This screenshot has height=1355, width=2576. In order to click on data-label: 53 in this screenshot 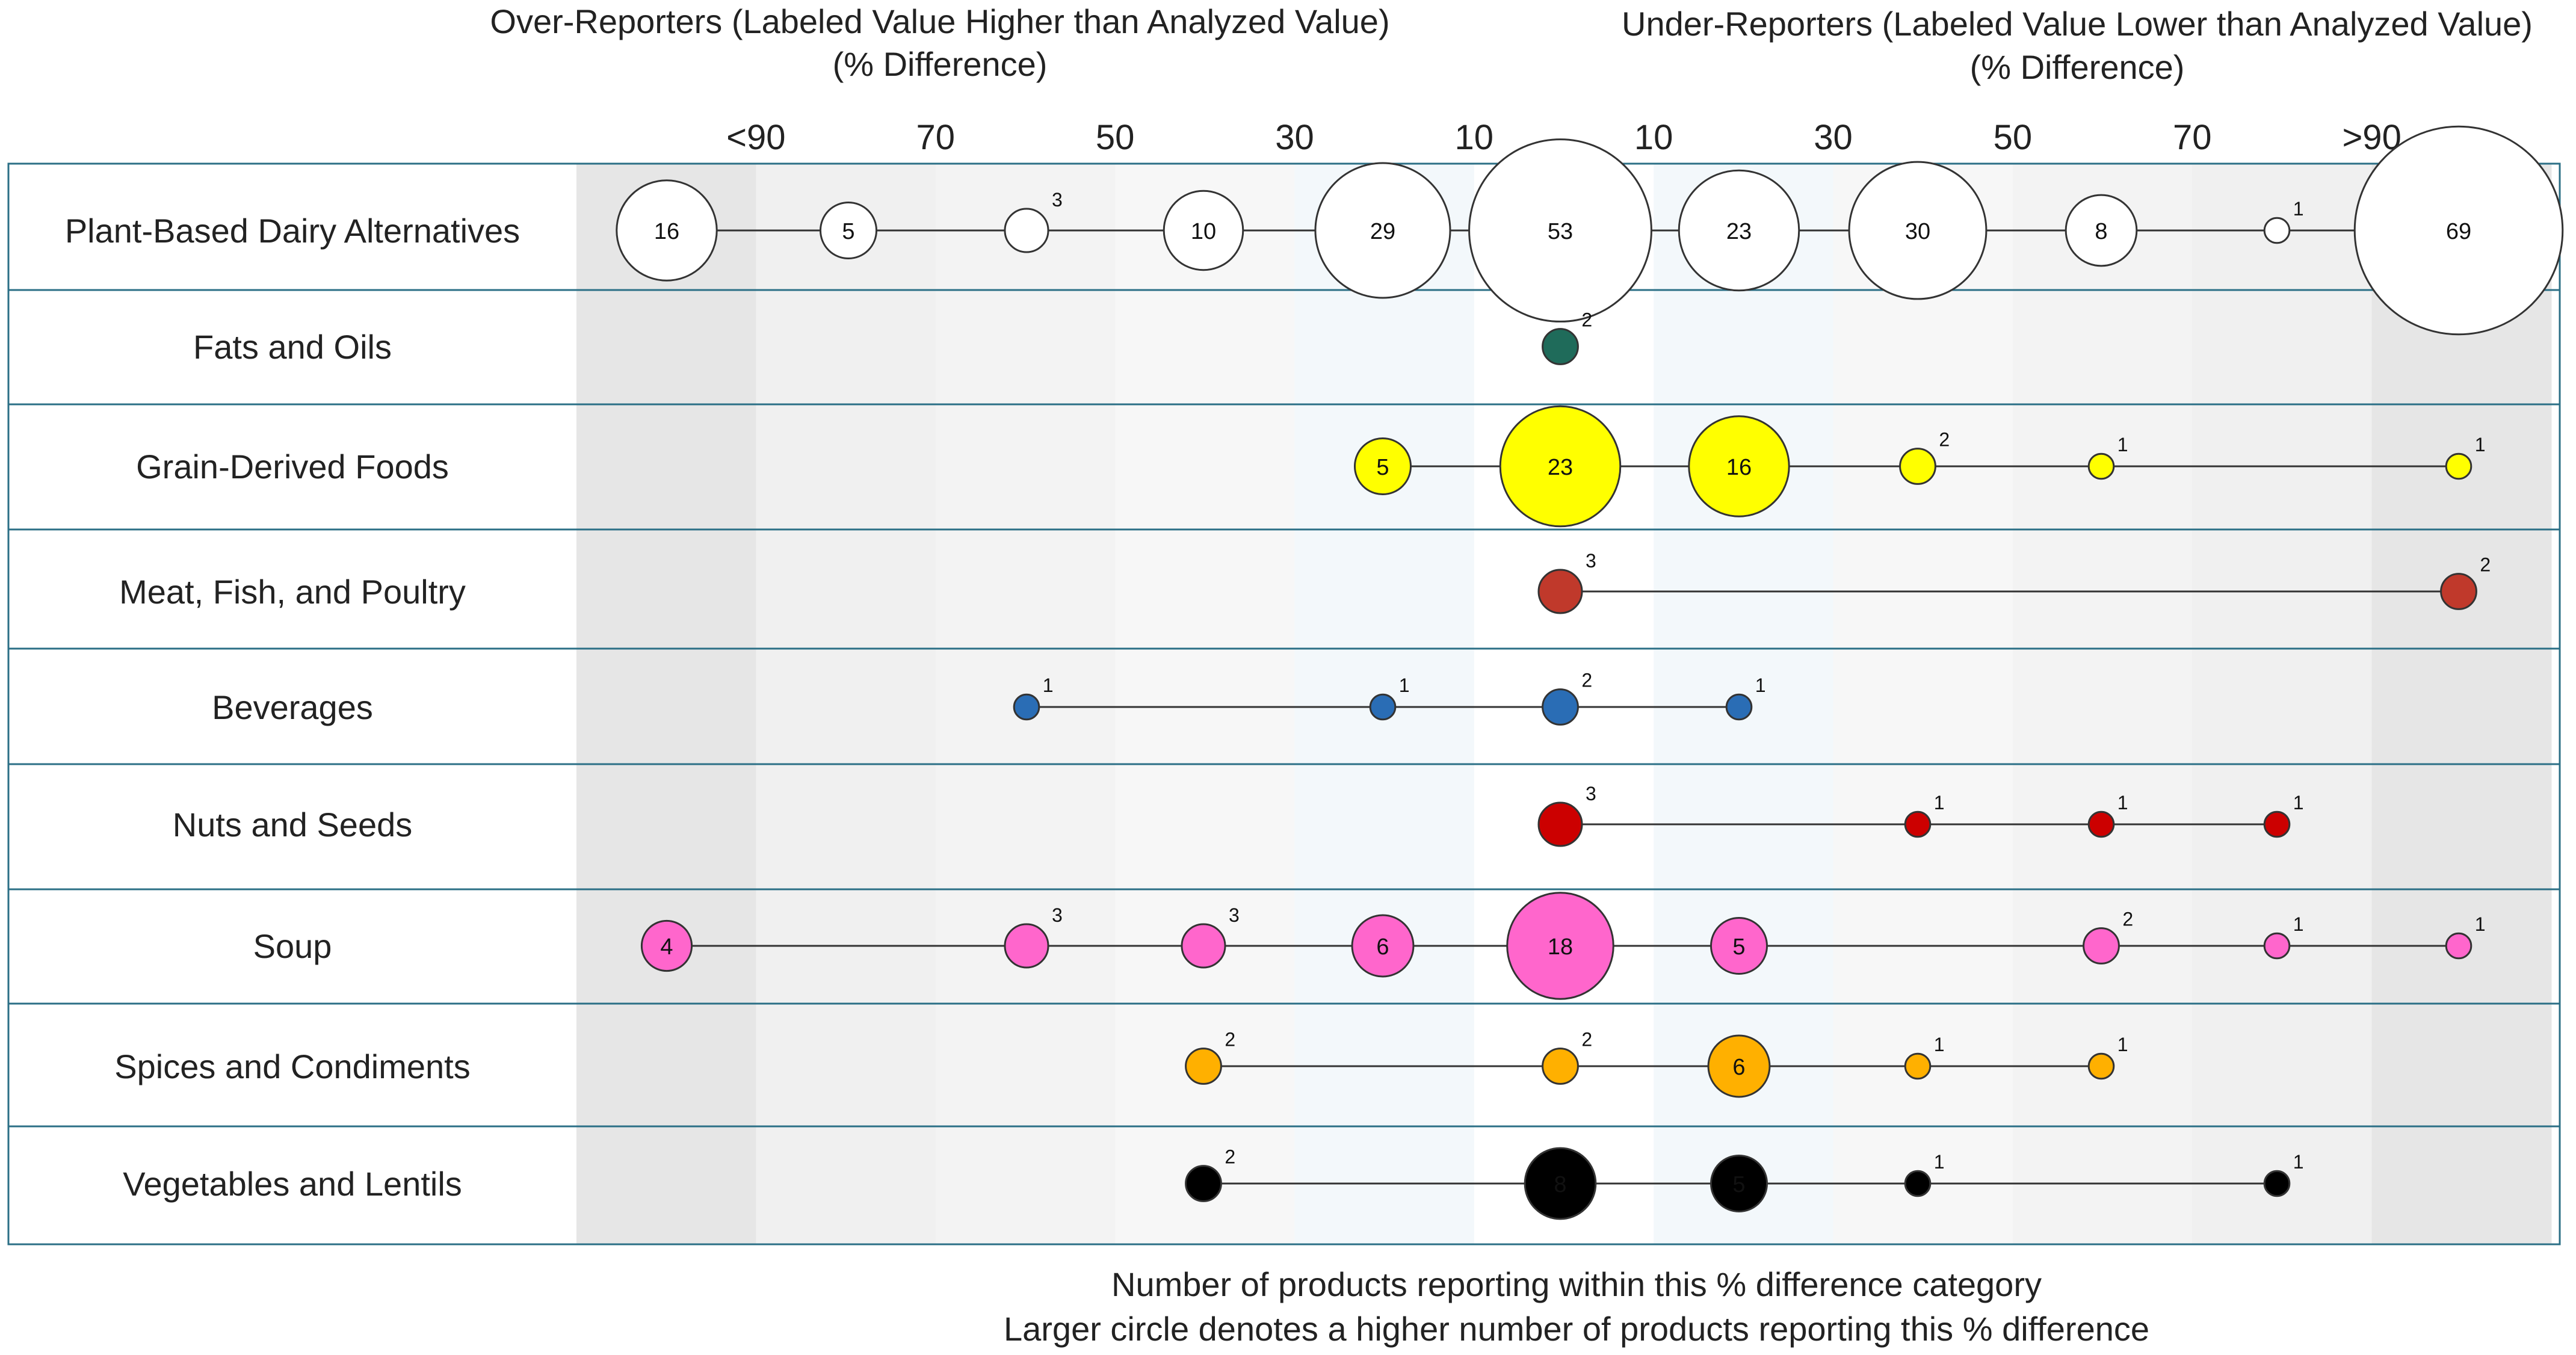, I will do `click(1560, 231)`.